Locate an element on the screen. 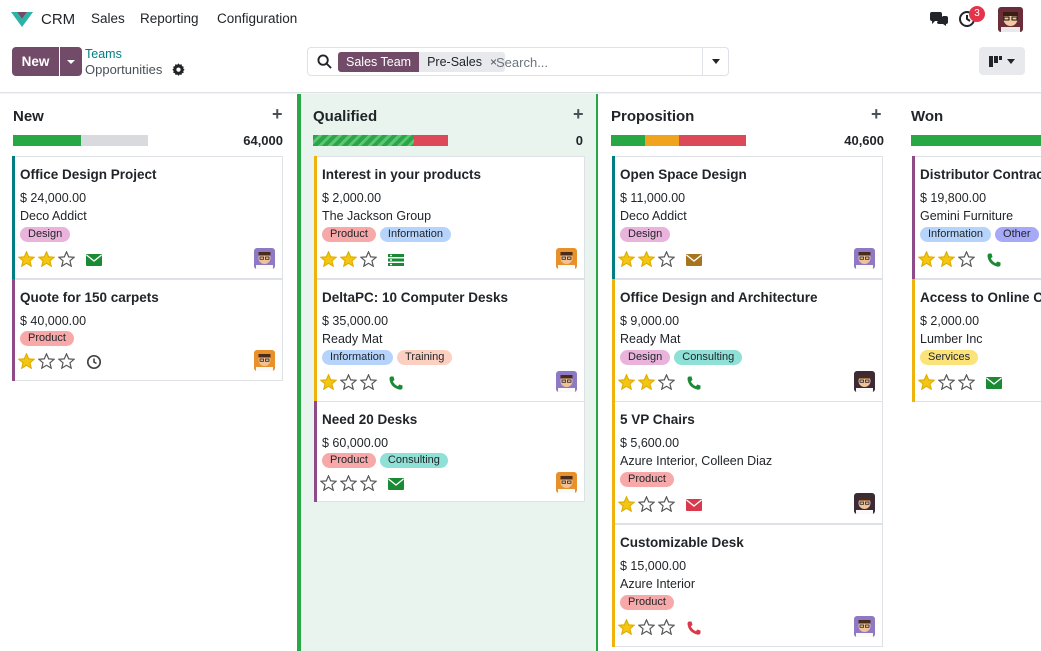  card-title: Office Design Project is located at coordinates (88, 174).